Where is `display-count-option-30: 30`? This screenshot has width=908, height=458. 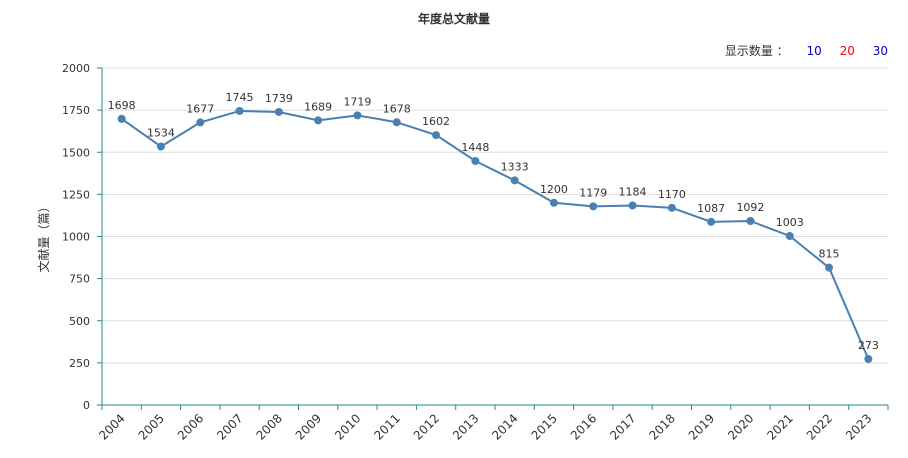
display-count-option-30: 30 is located at coordinates (880, 51).